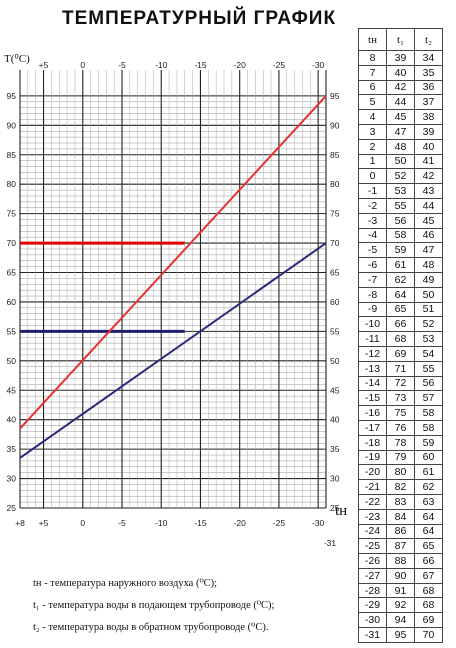 The width and height of the screenshot is (456, 648). I want to click on table-row: -7 62 49, so click(400, 279).